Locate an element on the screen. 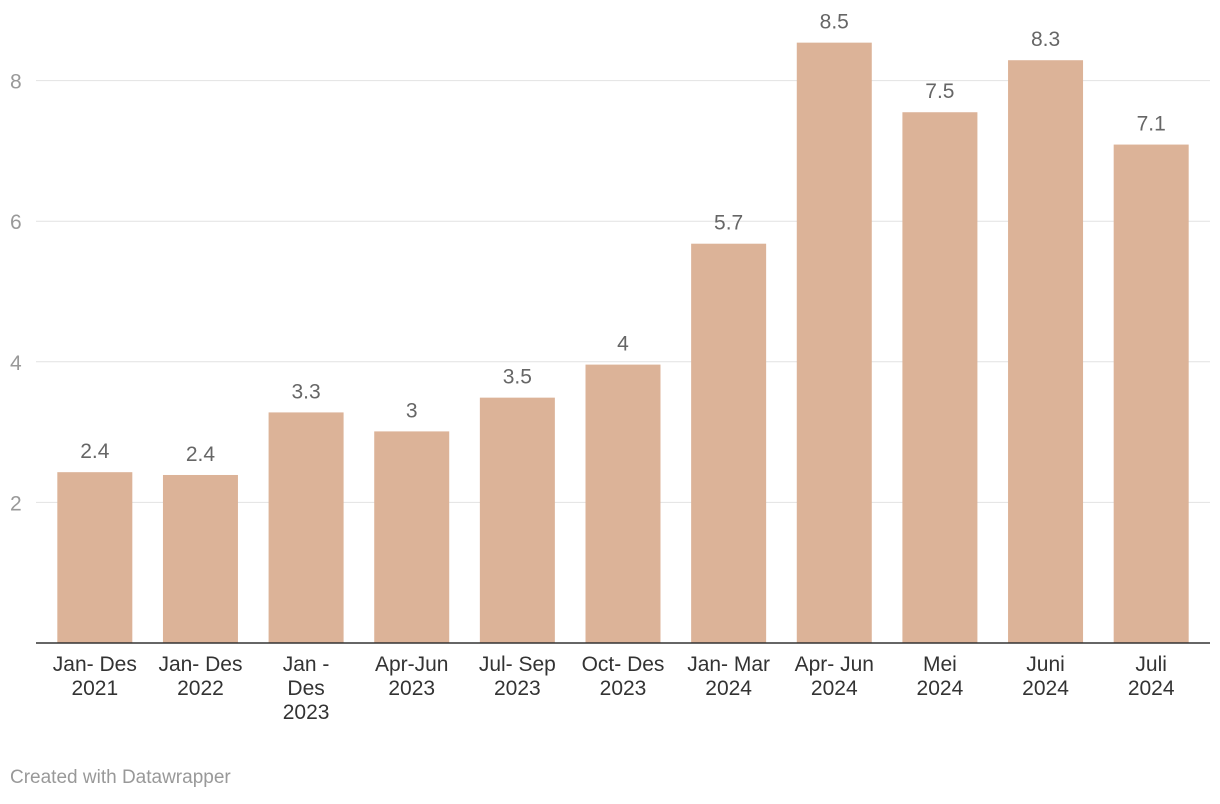 The image size is (1220, 804). y-tick-label: 6 is located at coordinates (16, 222).